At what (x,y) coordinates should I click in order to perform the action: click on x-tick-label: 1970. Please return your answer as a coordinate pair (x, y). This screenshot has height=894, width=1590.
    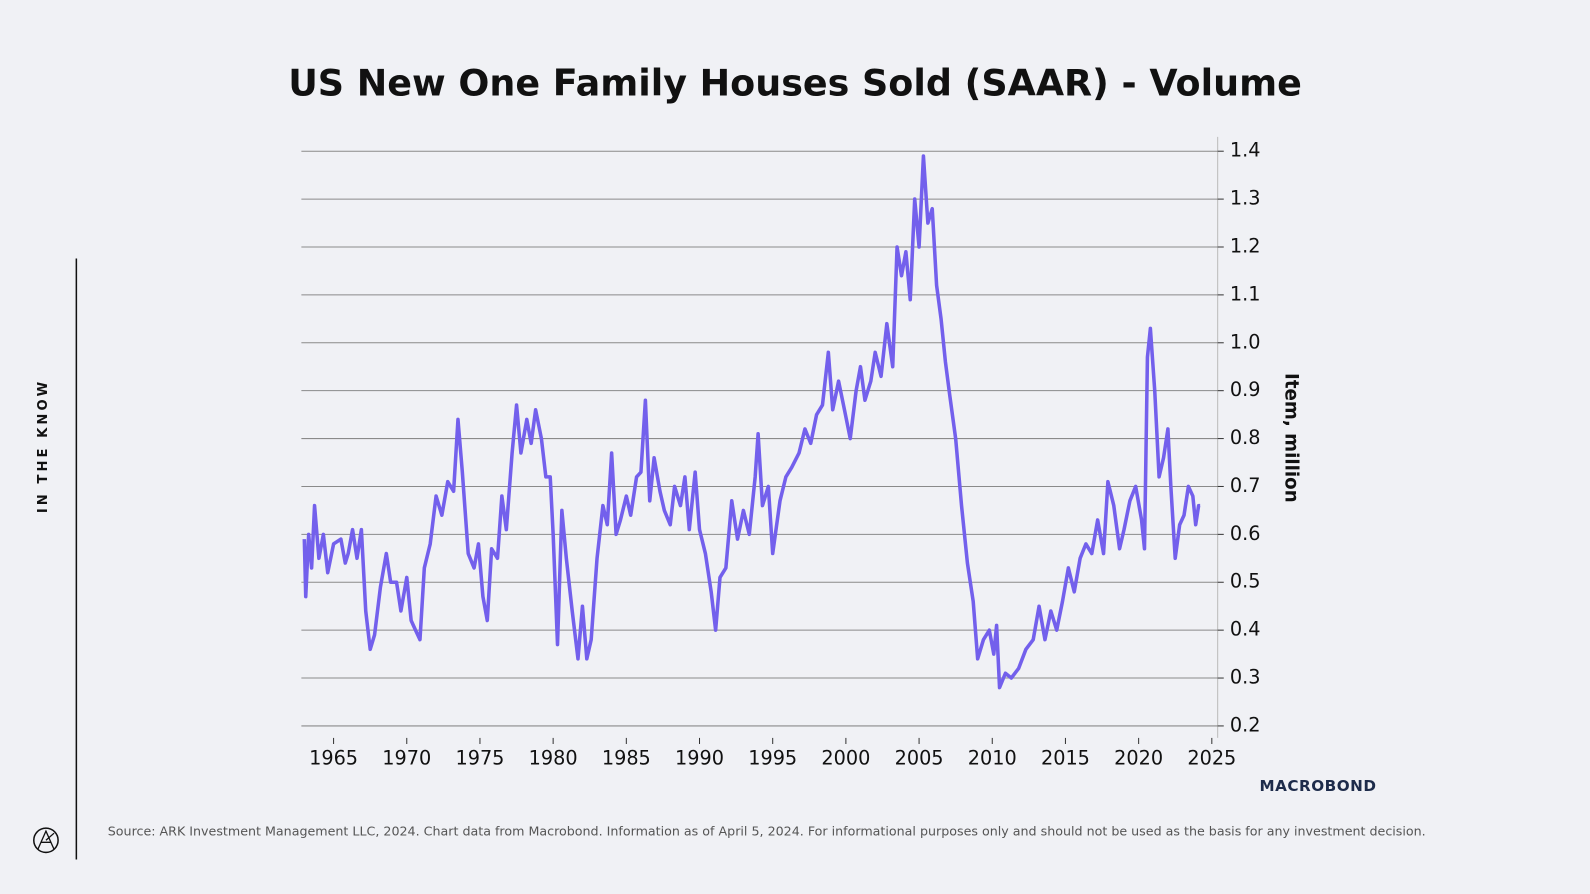
    Looking at the image, I should click on (406, 758).